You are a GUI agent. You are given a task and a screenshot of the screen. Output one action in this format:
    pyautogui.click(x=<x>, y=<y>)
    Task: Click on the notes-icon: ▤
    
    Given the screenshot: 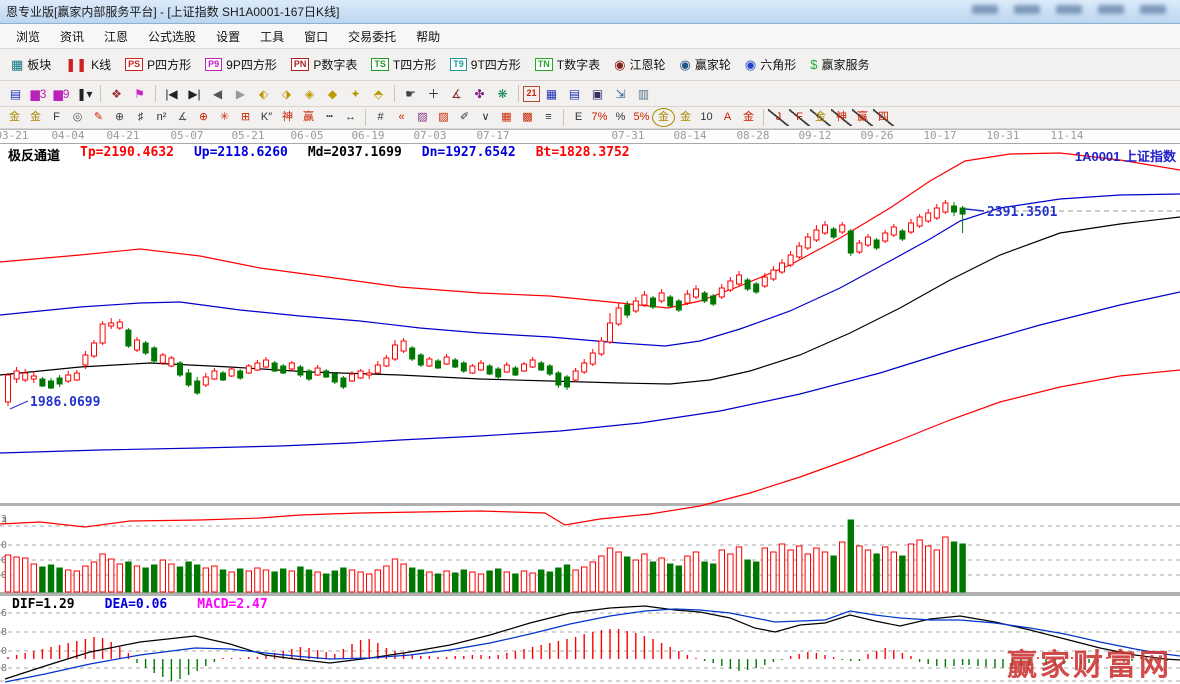 What is the action you would take?
    pyautogui.click(x=574, y=93)
    